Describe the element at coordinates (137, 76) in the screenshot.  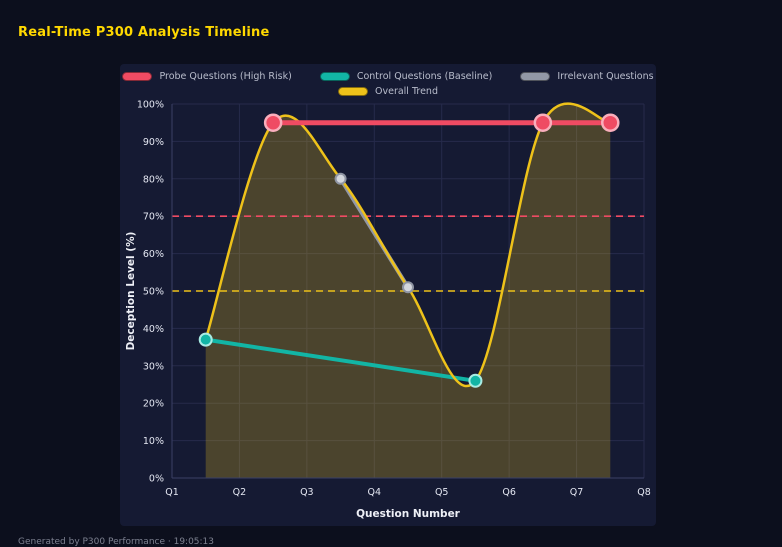
I see `legend-swatch-probe` at that location.